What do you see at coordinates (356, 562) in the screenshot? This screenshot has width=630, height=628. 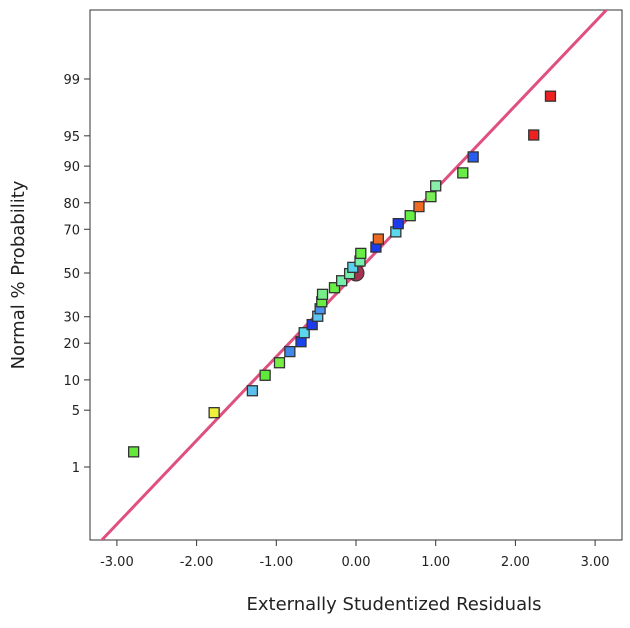 I see `x-tick-label: 0.00` at bounding box center [356, 562].